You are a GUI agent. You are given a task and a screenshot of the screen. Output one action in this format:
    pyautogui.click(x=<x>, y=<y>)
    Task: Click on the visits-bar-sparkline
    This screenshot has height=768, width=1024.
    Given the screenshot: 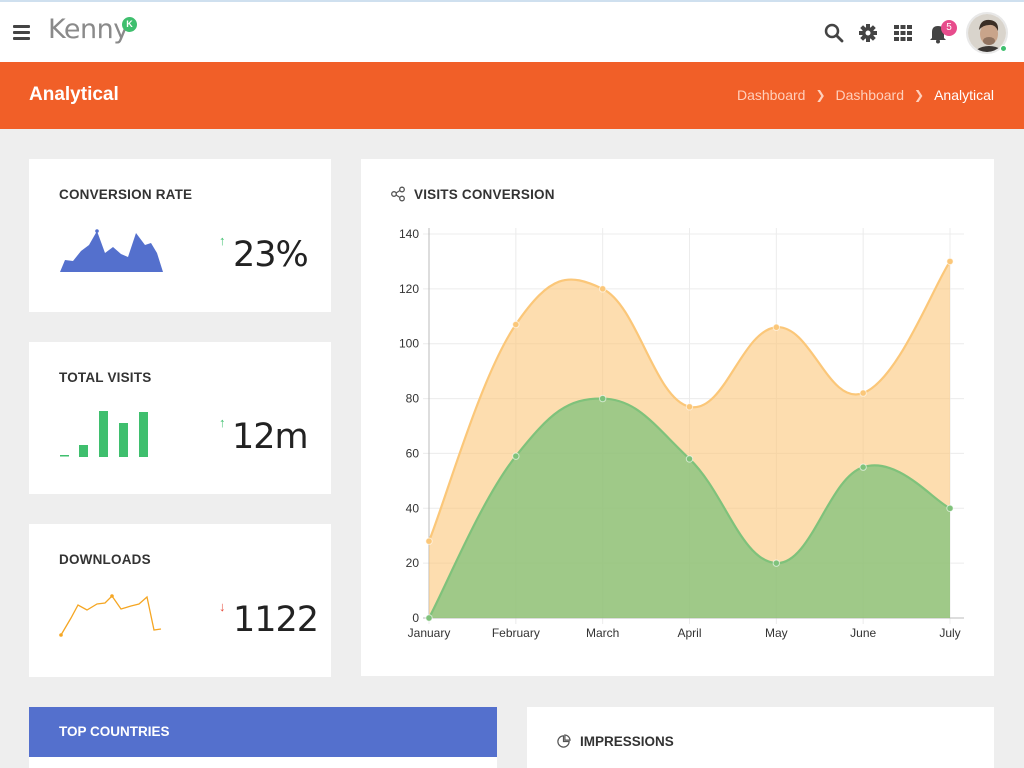 What is the action you would take?
    pyautogui.click(x=104, y=434)
    